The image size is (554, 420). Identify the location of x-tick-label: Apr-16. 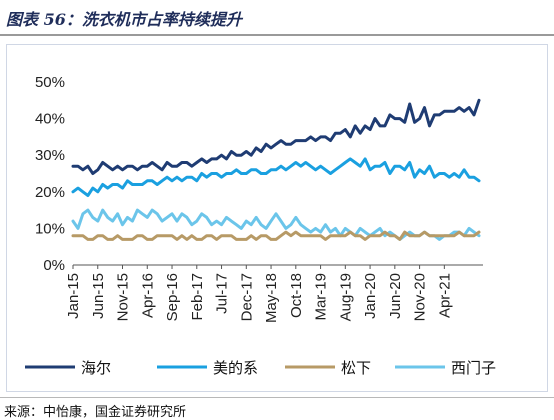
(147, 295).